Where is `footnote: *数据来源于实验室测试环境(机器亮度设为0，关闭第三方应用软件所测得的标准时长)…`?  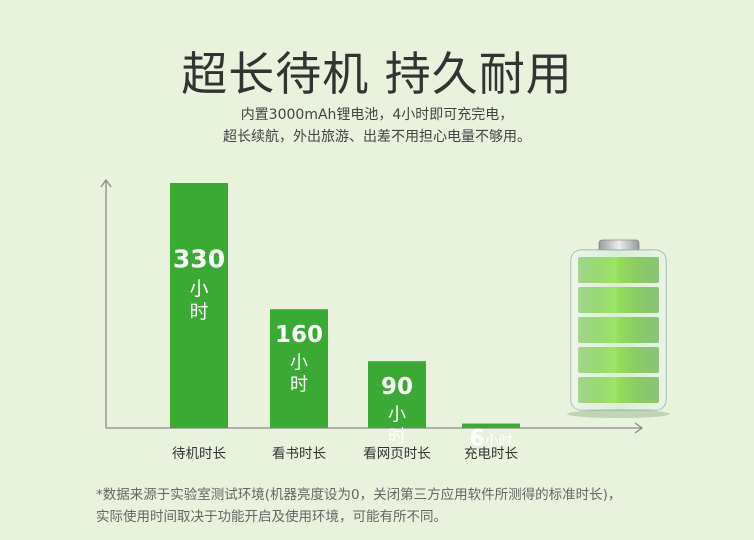 footnote: *数据来源于实验室测试环境(机器亮度设为0，关闭第三方应用软件所测得的标准时长)… is located at coordinates (406, 506).